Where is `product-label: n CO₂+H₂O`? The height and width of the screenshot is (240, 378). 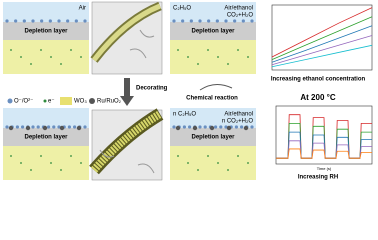
product-label: n CO₂+H₂O is located at coordinates (237, 122).